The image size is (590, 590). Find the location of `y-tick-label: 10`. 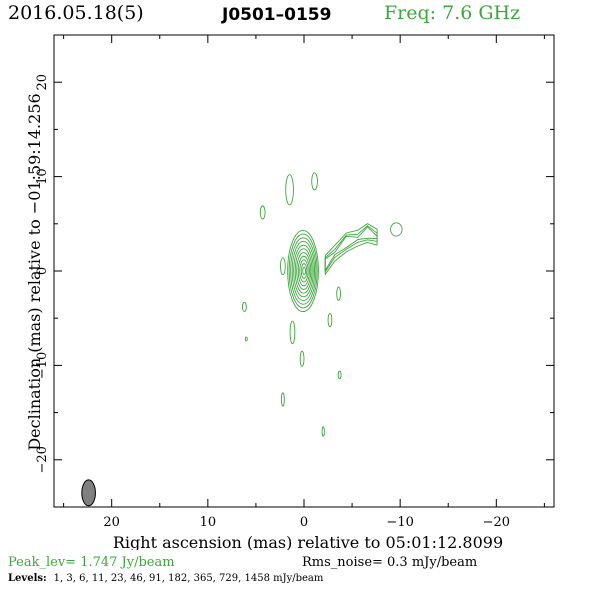

y-tick-label: 10 is located at coordinates (42, 176).